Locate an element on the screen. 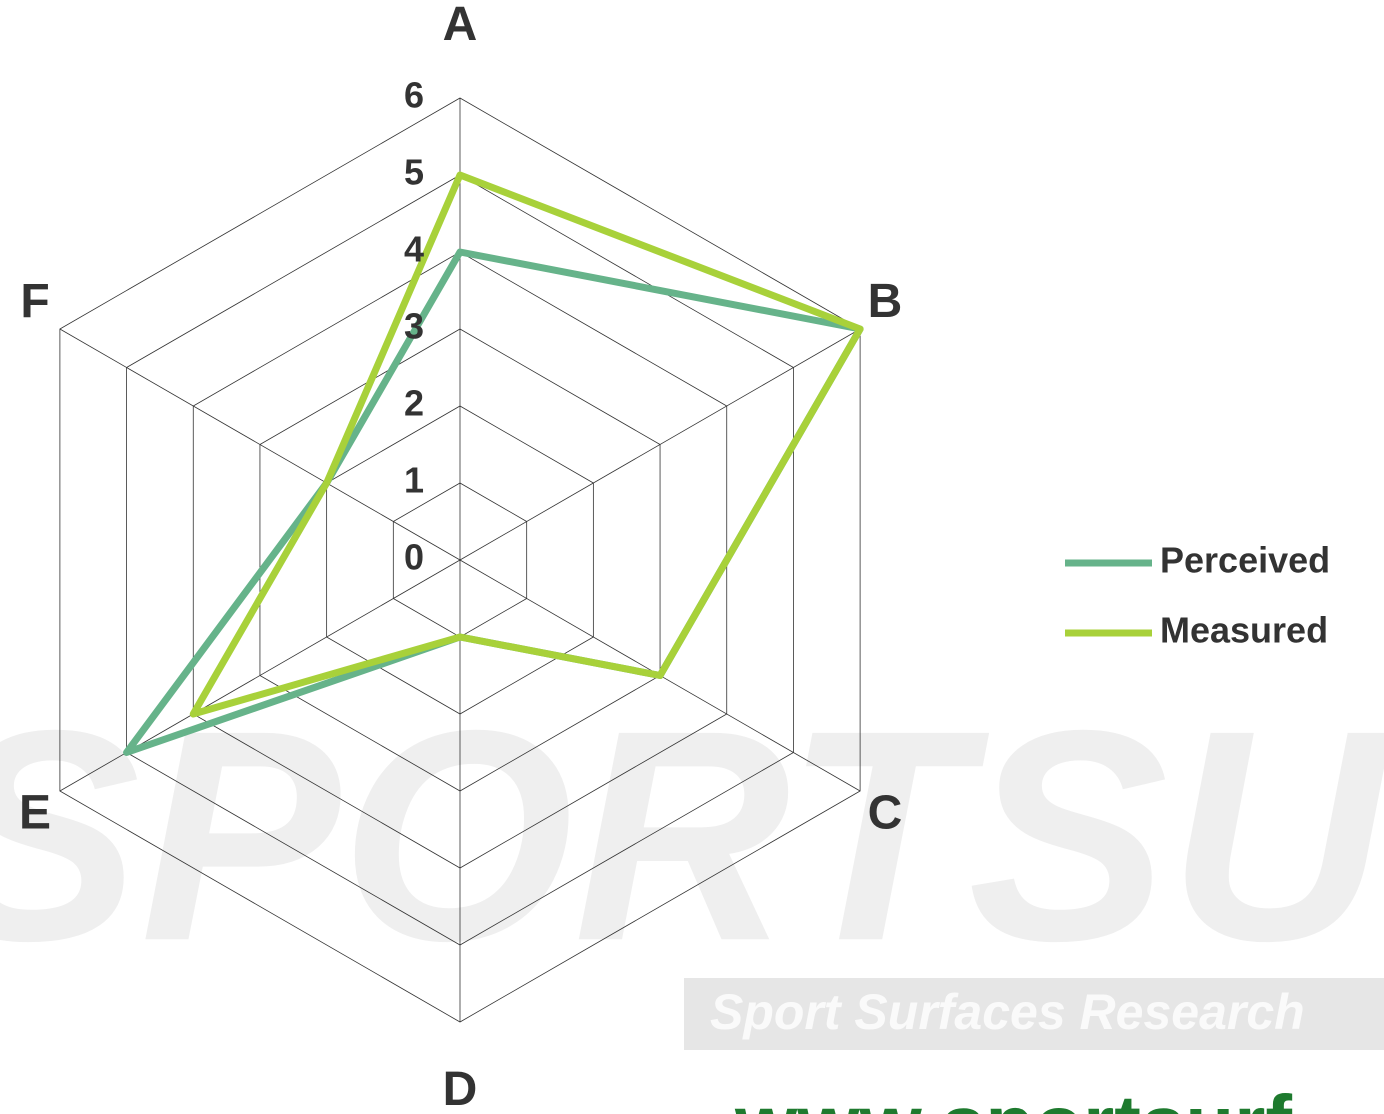 The height and width of the screenshot is (1114, 1384). axis-label: F is located at coordinates (34, 301).